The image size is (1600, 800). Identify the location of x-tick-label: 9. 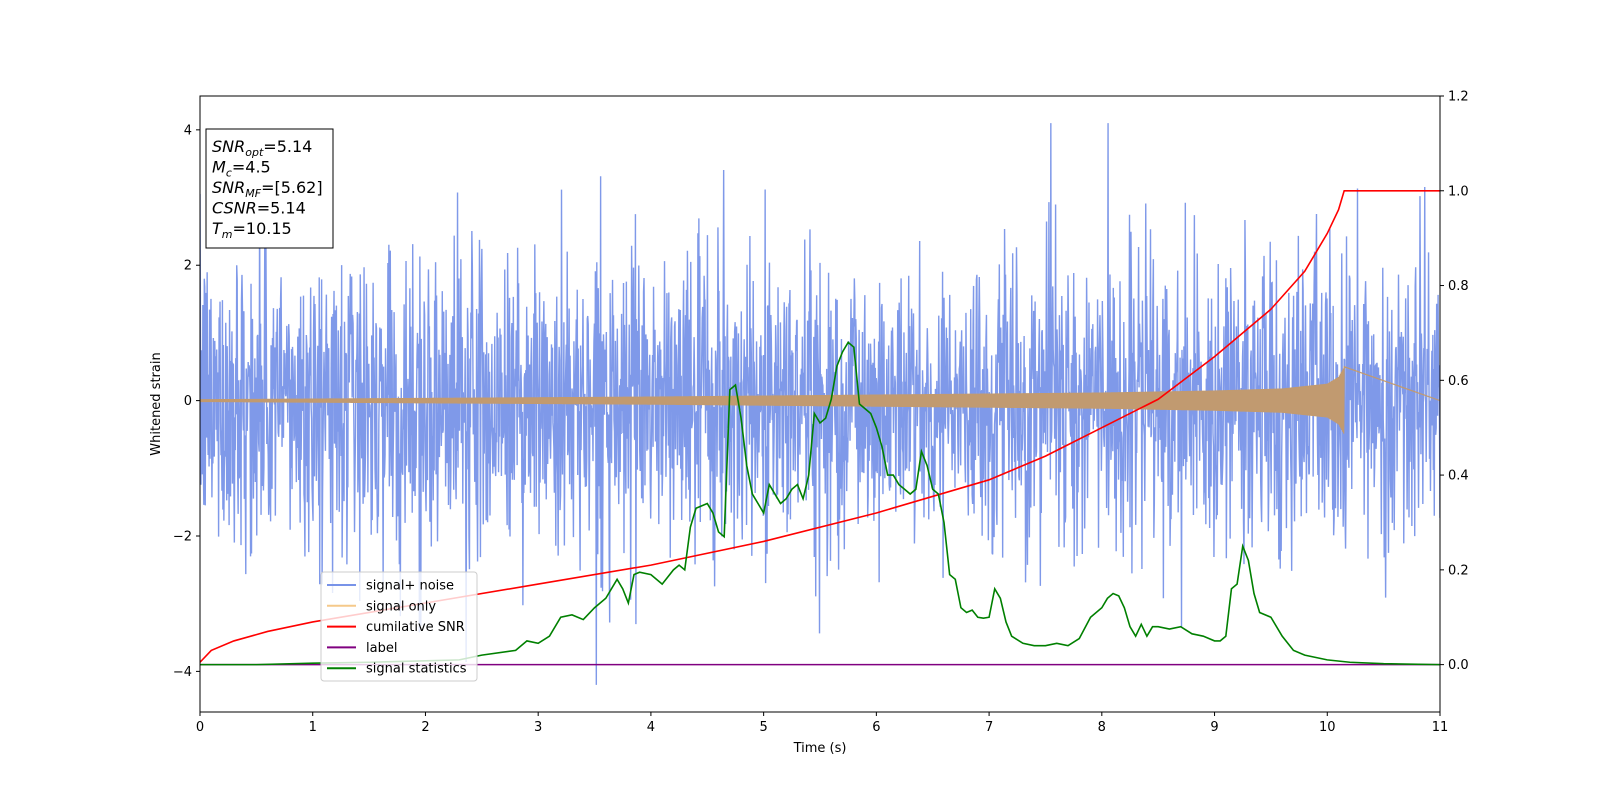
(1214, 727).